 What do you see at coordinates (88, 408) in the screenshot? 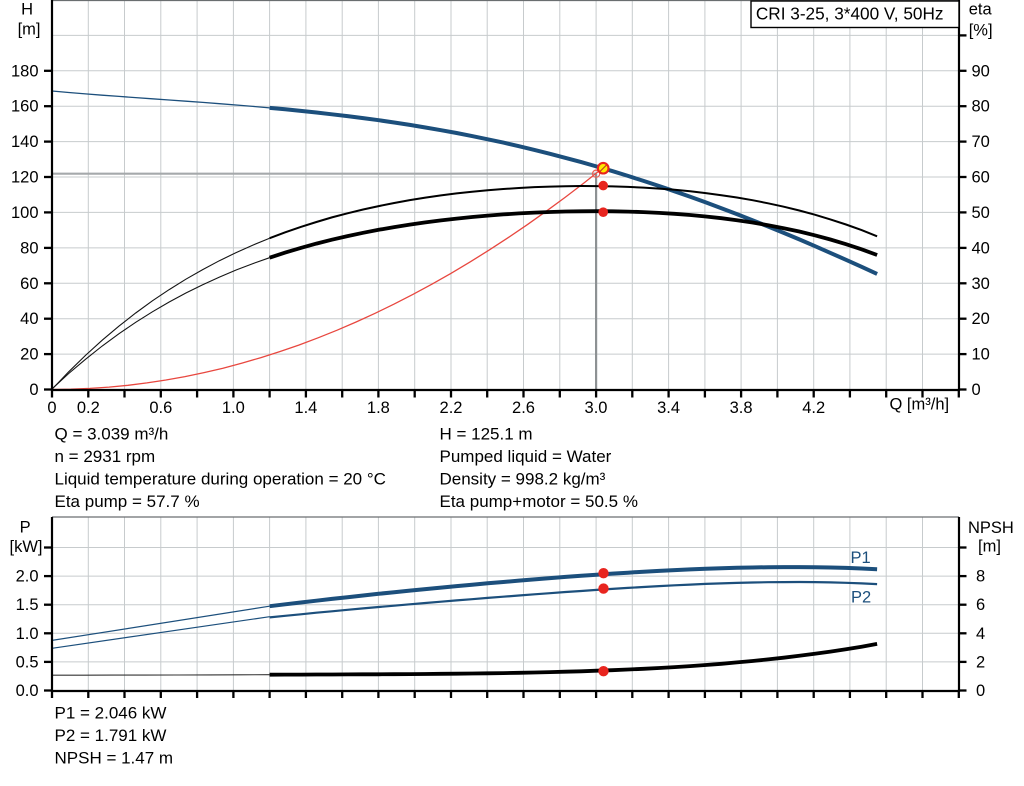
I see `svg-text: 0.2` at bounding box center [88, 408].